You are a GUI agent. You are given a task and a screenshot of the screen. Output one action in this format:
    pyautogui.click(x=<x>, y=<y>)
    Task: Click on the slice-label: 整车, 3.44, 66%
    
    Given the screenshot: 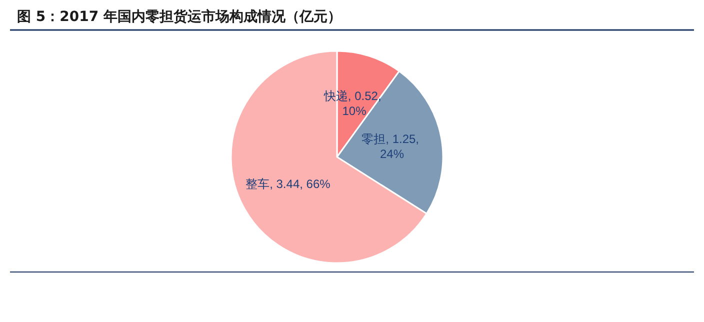 What is the action you would take?
    pyautogui.click(x=288, y=184)
    